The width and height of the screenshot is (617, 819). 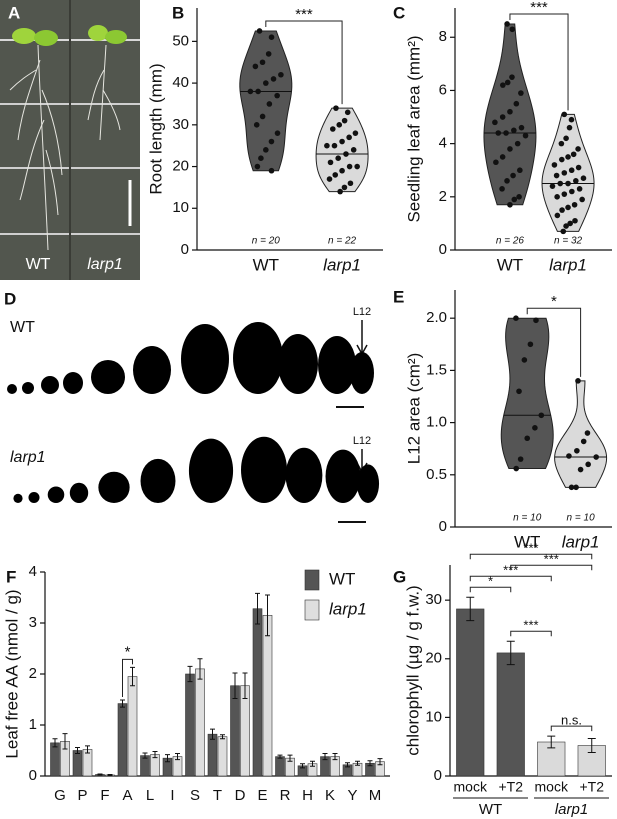 I want to click on x-tick-label: Y, so click(x=352, y=795).